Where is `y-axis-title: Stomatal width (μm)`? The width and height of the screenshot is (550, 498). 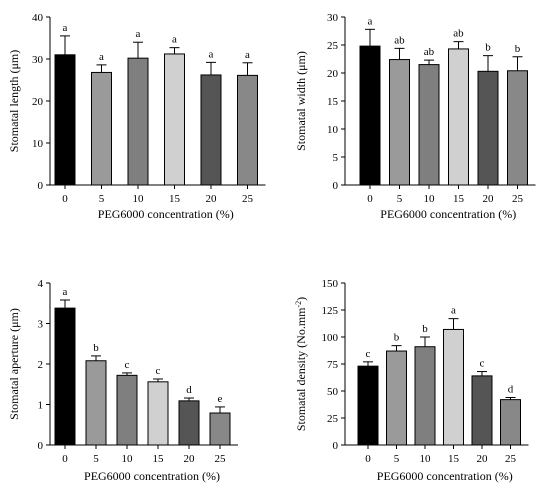
y-axis-title: Stomatal width (μm) is located at coordinates (301, 101).